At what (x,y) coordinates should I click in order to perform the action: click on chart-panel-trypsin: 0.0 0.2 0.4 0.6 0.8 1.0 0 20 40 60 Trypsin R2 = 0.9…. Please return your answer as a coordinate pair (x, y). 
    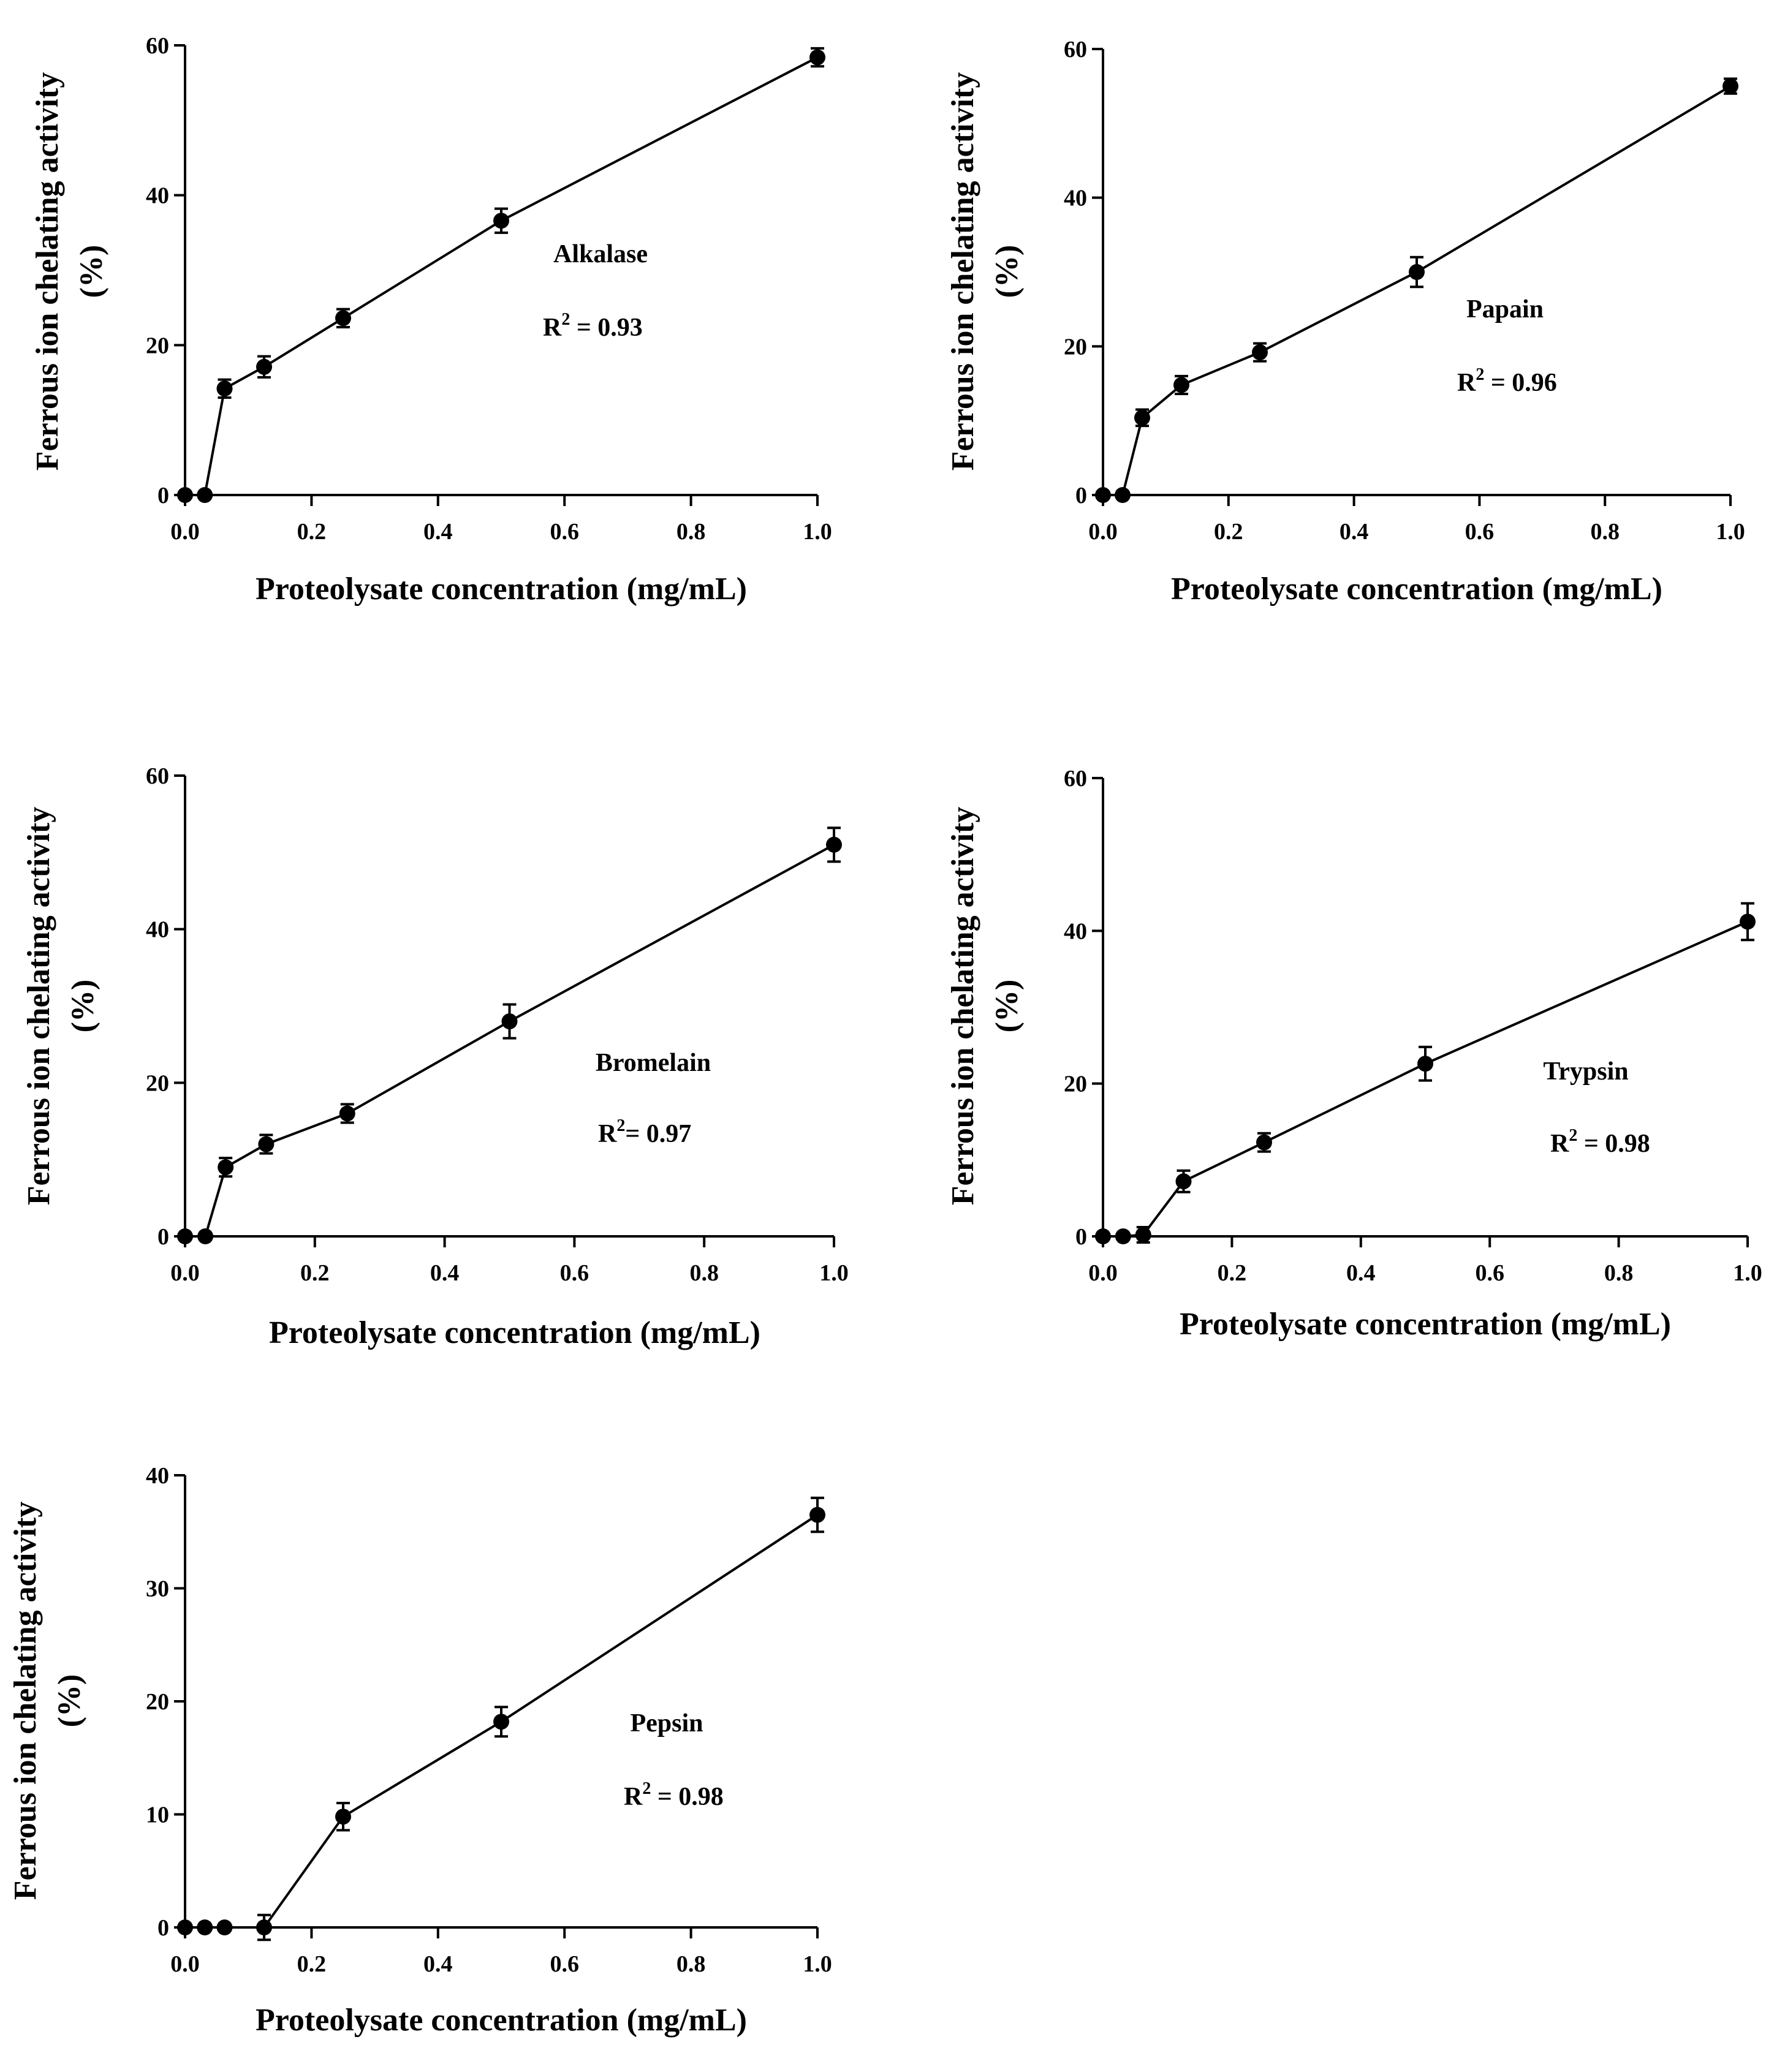
    Looking at the image, I should click on (1354, 1054).